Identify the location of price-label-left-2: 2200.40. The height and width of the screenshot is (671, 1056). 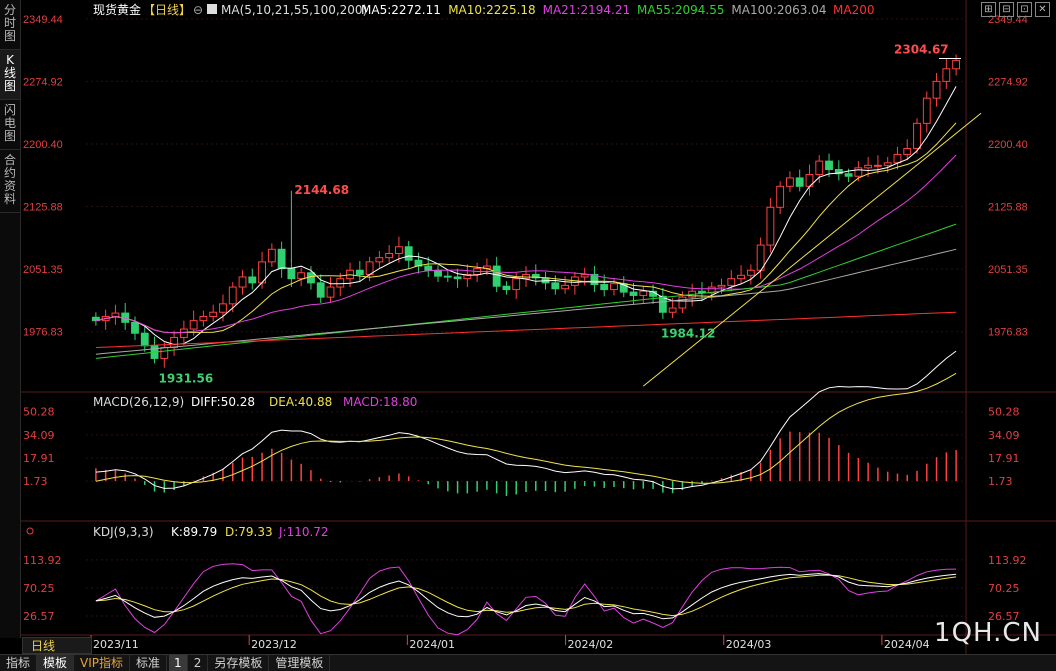
(43, 145).